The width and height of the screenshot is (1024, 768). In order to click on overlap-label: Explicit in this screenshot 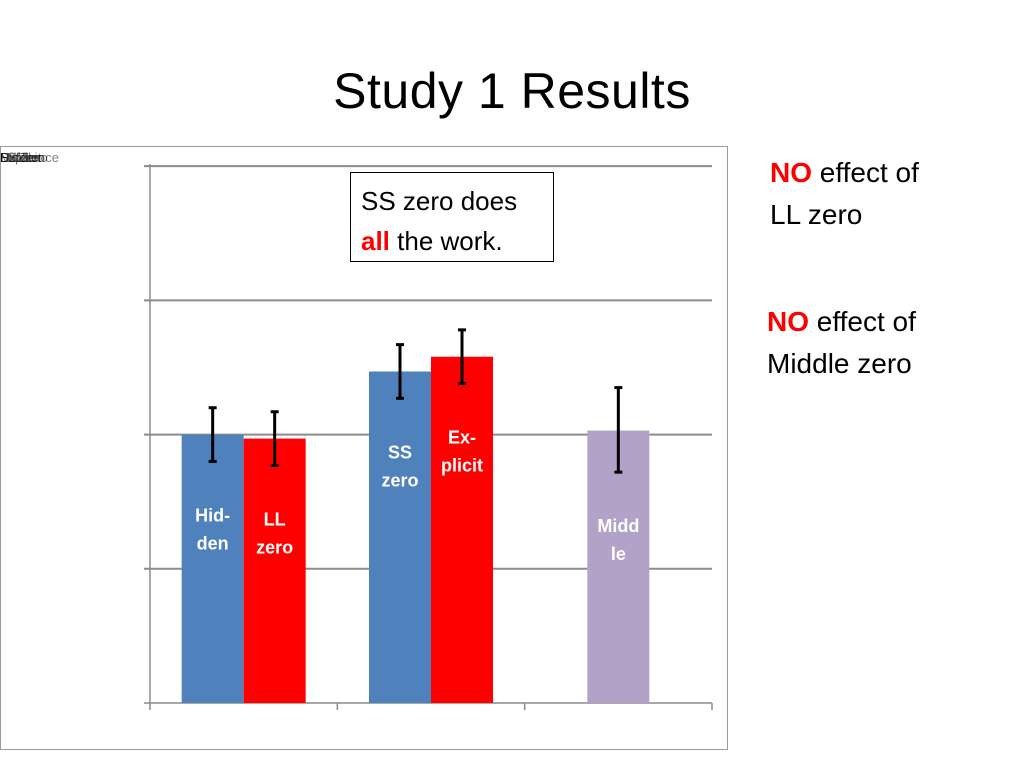, I will do `click(21, 157)`.